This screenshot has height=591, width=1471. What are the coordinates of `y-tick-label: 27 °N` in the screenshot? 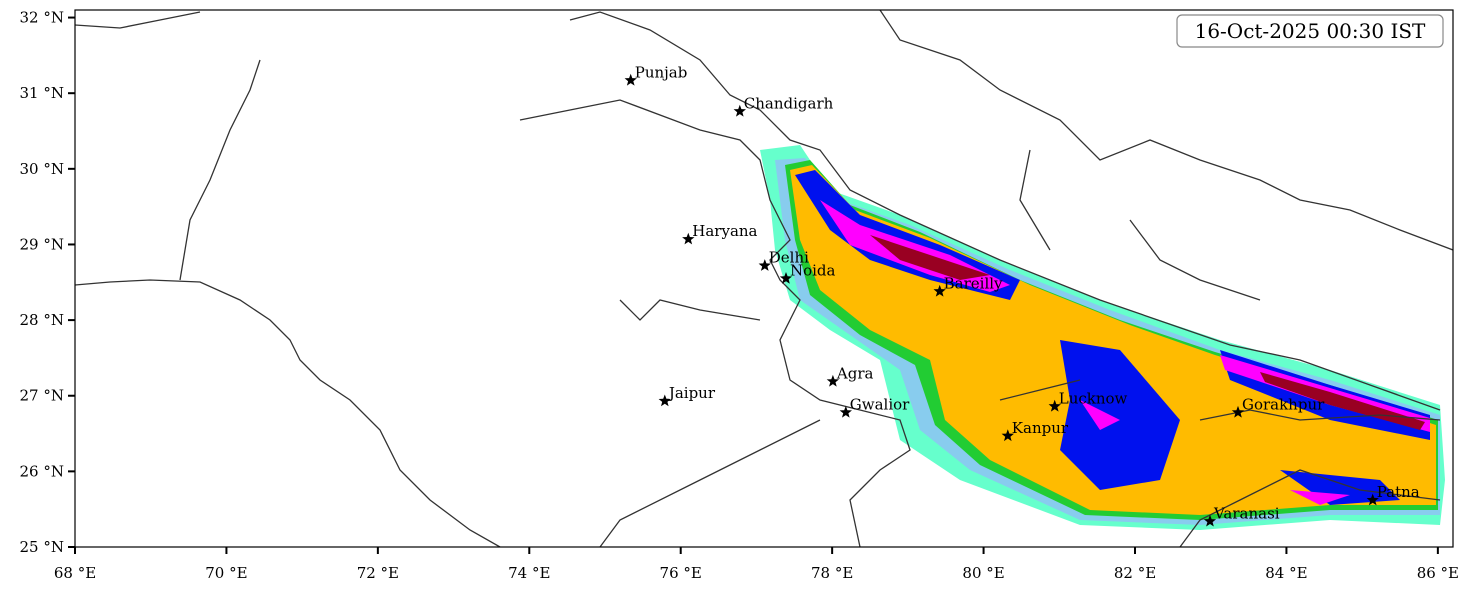 It's located at (42, 396).